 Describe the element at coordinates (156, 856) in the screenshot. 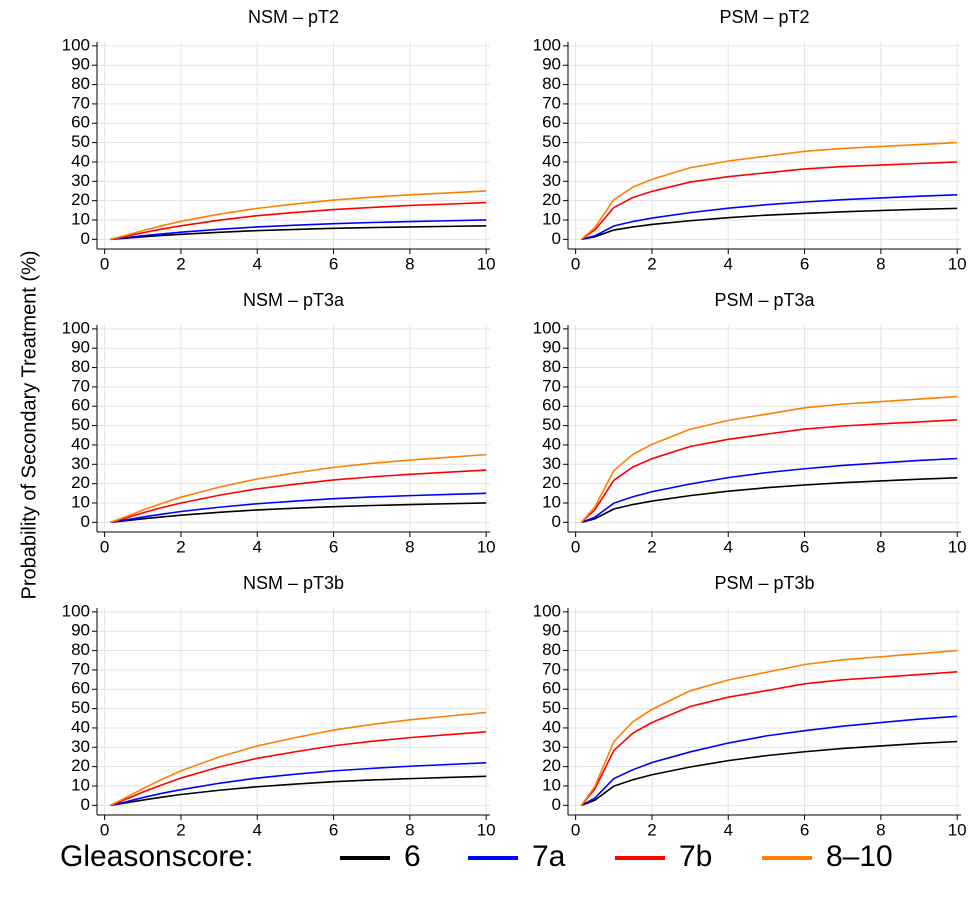

I see `legend-title: Gleasonscore:` at that location.